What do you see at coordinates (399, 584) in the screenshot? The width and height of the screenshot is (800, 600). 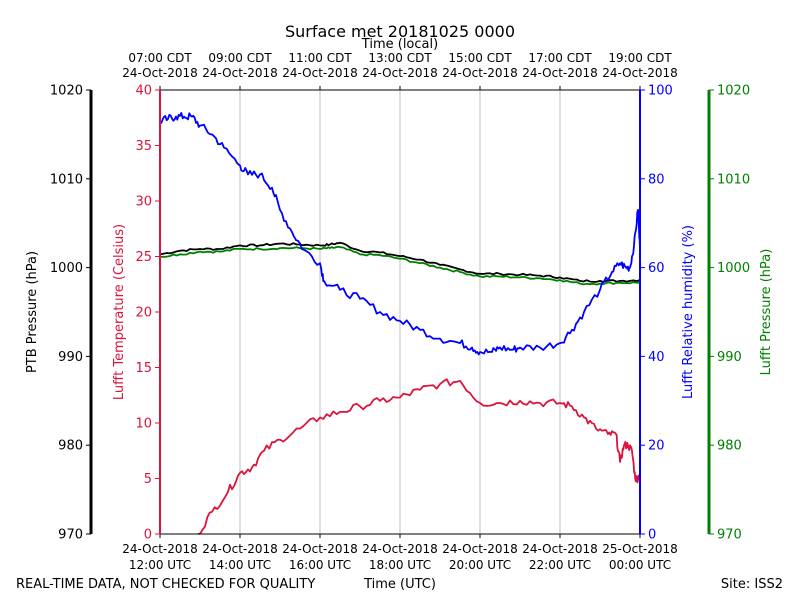 I see `x-axis-label: Time (UTC)` at bounding box center [399, 584].